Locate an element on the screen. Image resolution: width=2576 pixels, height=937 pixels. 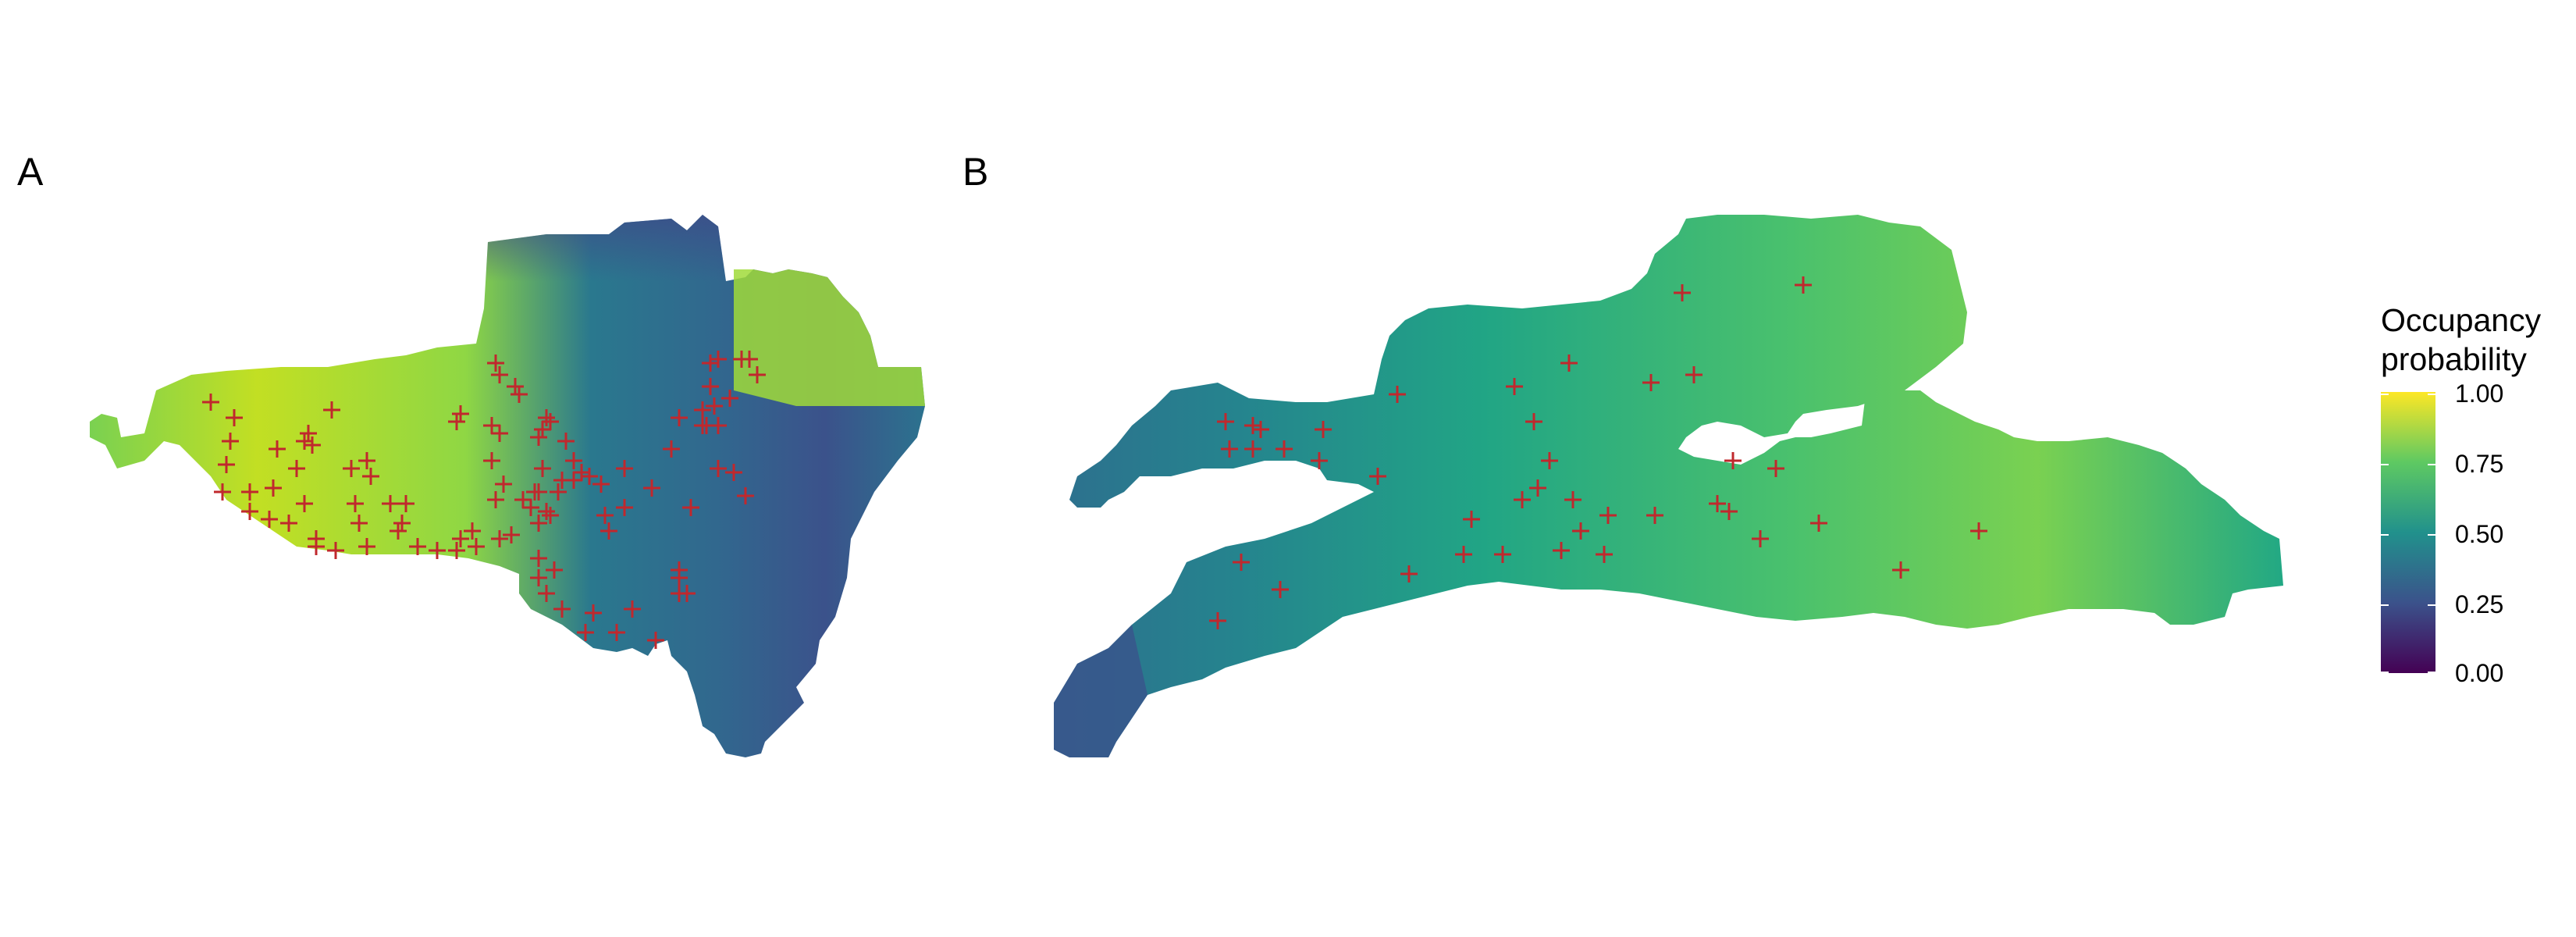
panel-label-b: B is located at coordinates (975, 172).